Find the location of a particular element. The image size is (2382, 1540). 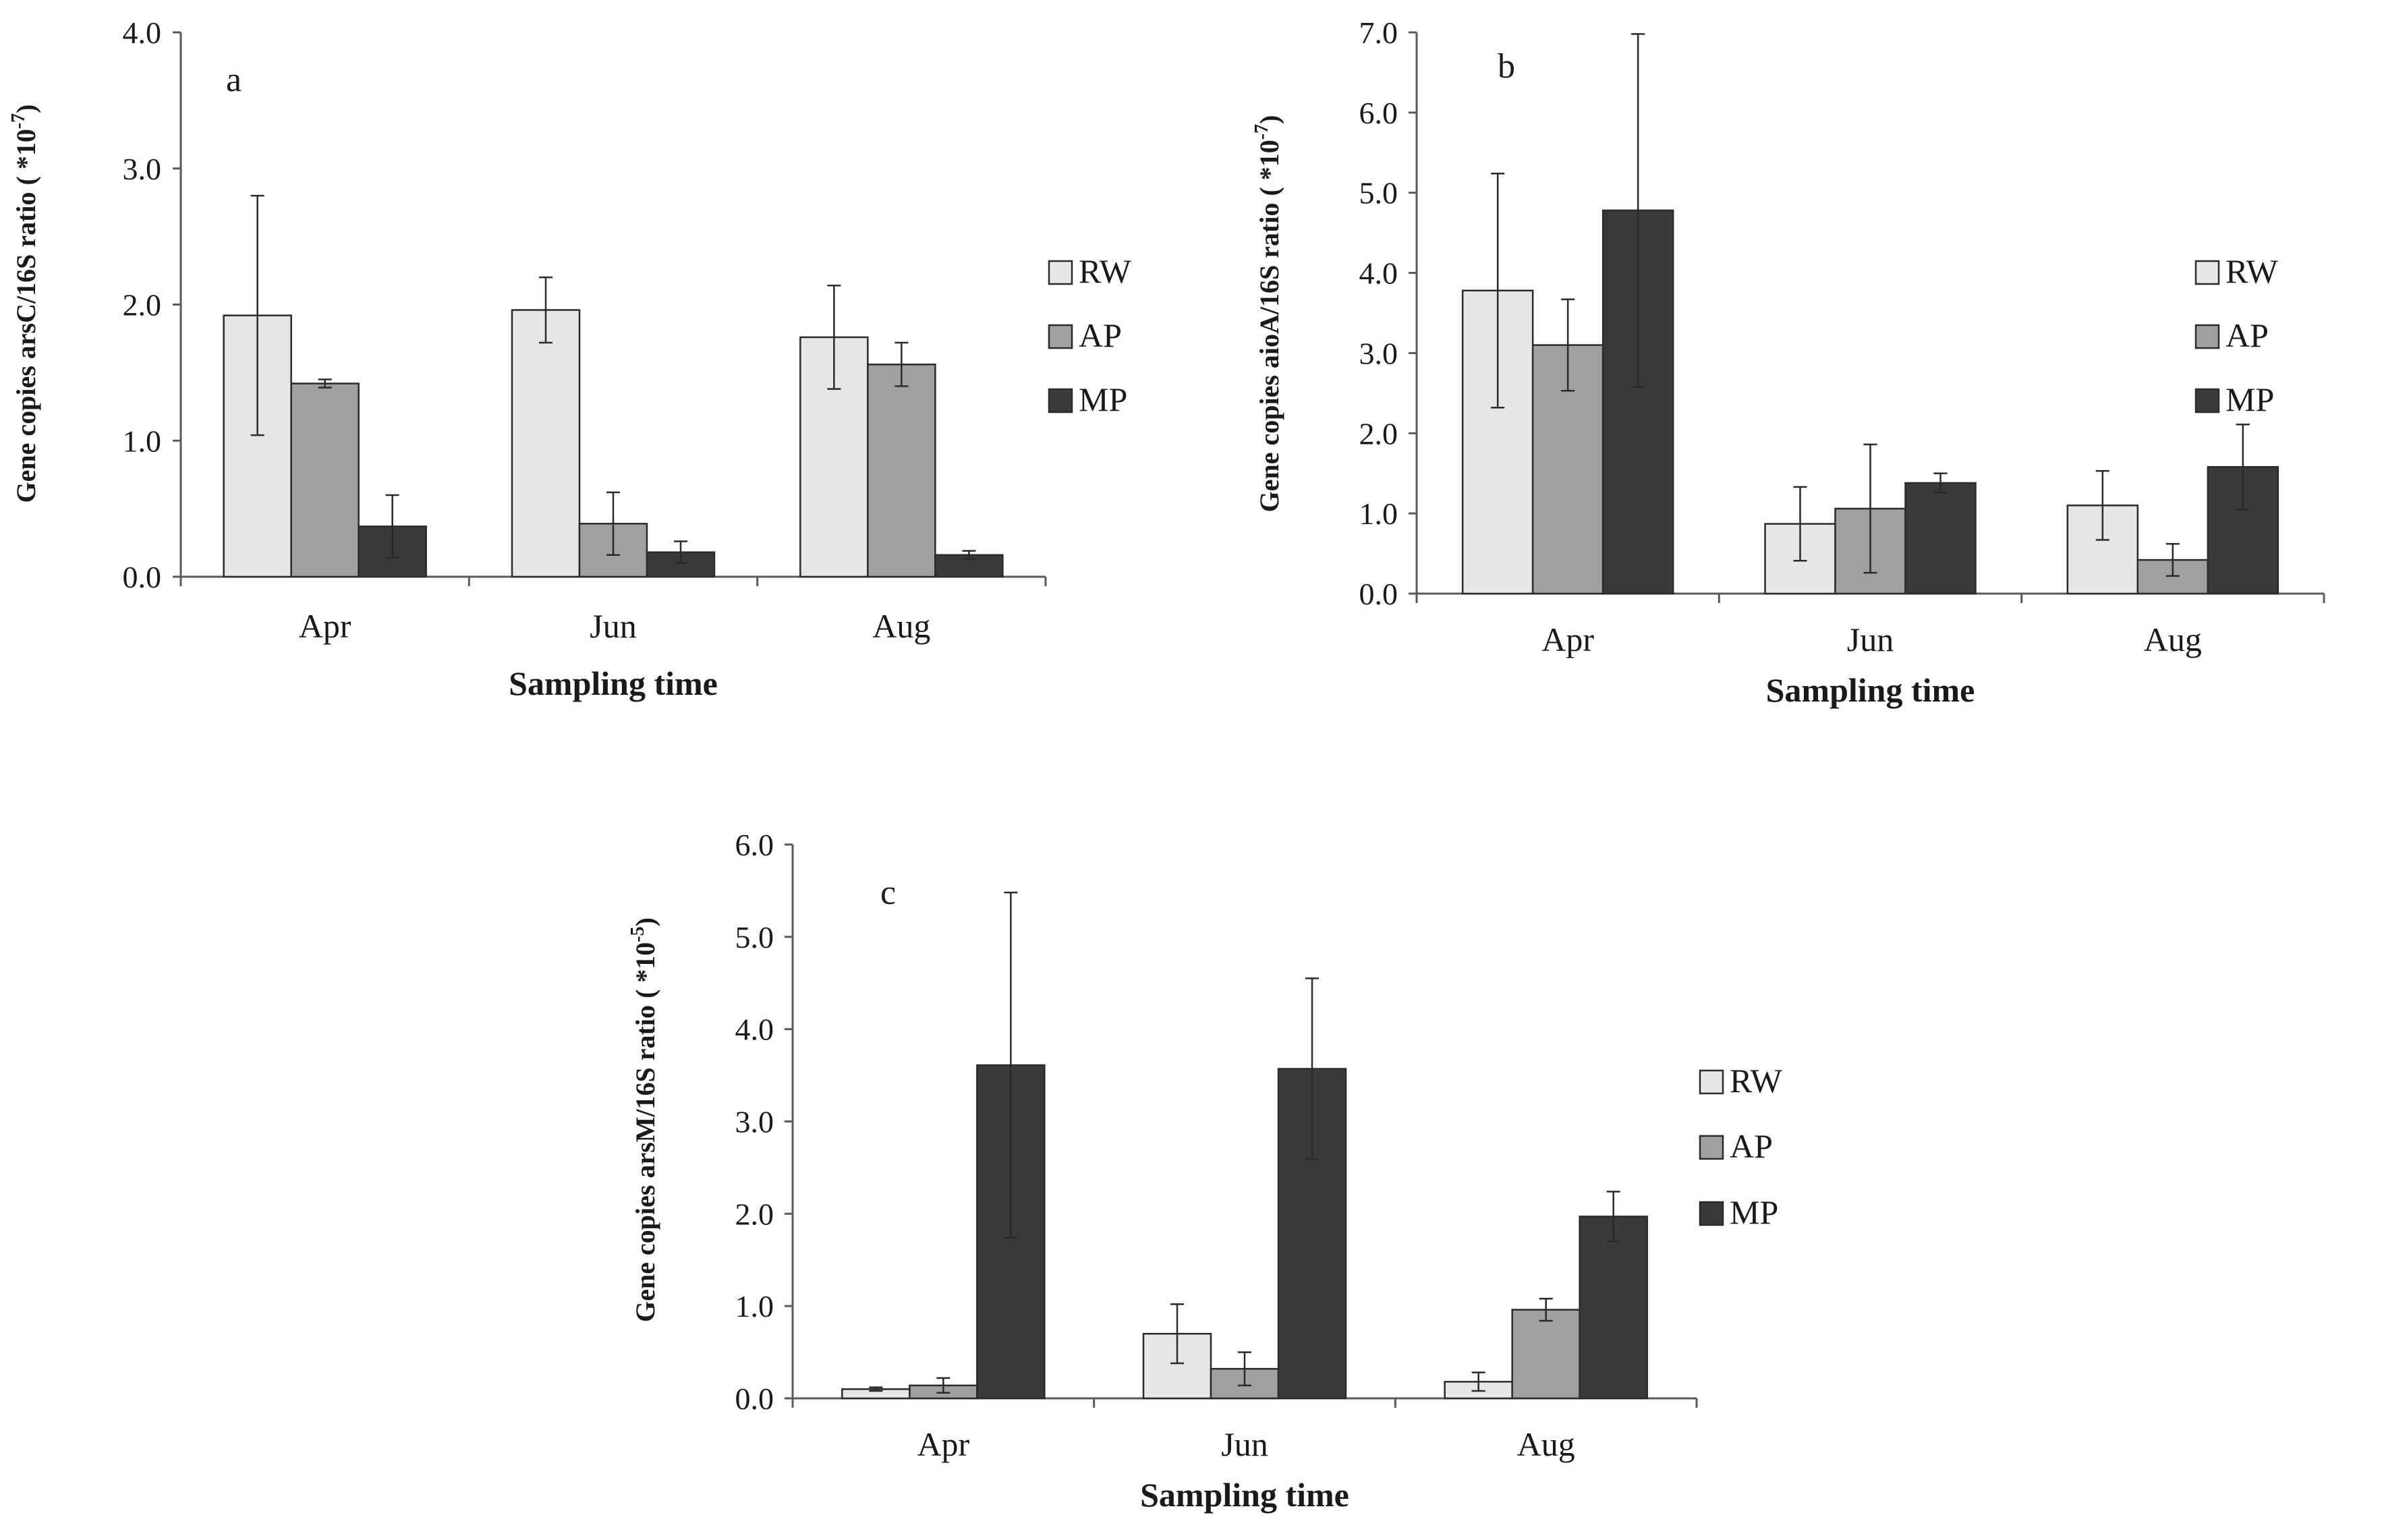

bar-ap-apr is located at coordinates (325, 480).